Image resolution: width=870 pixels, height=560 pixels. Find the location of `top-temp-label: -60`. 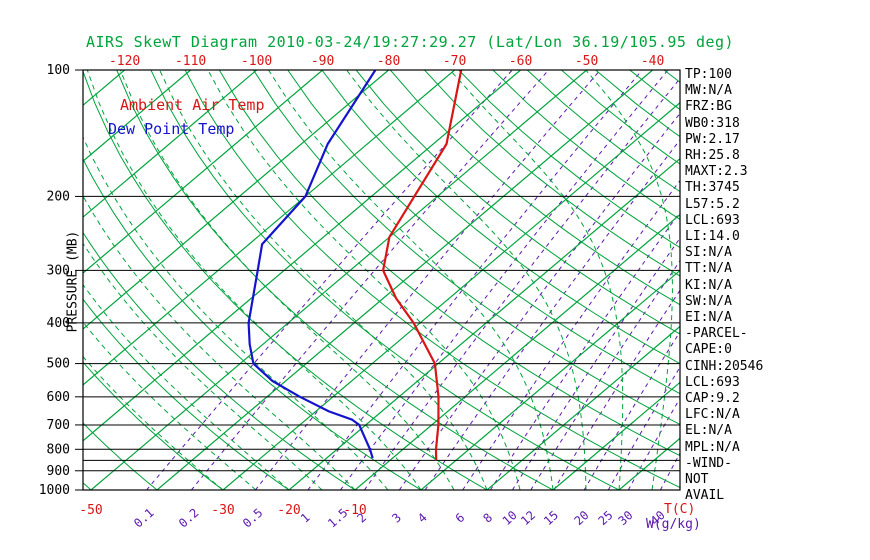

top-temp-label: -60 is located at coordinates (520, 61).